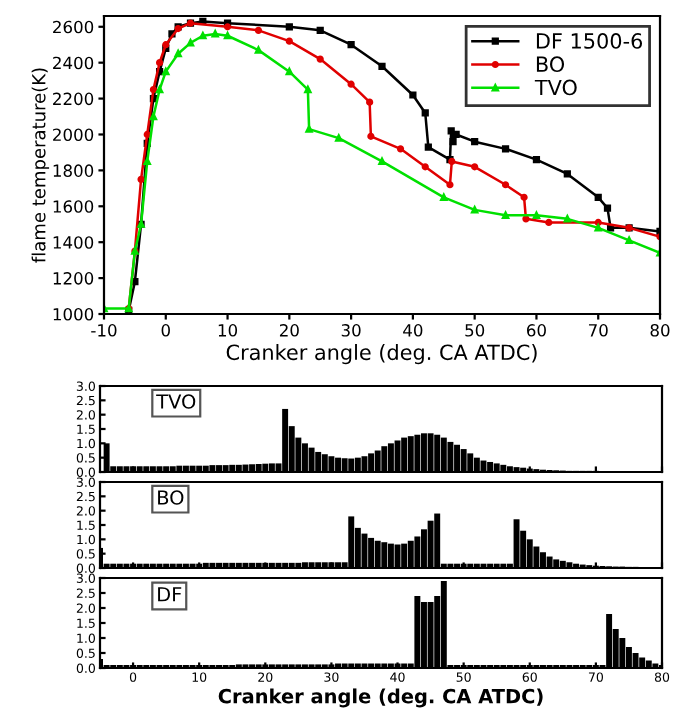 The image size is (678, 710). I want to click on annotation: DF, so click(170, 594).